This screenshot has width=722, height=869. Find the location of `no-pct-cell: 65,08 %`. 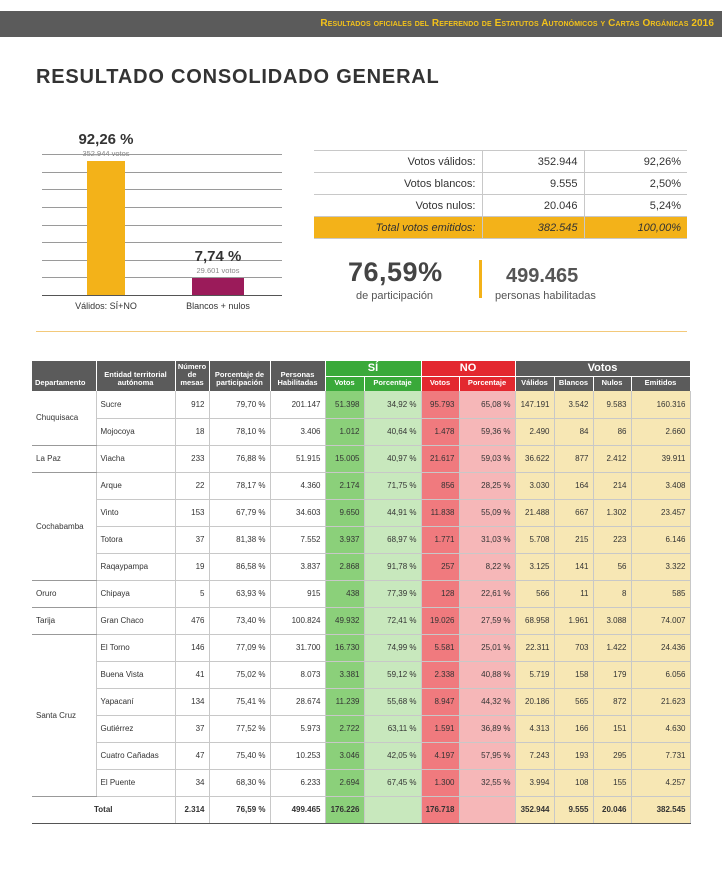

no-pct-cell: 65,08 % is located at coordinates (487, 405).